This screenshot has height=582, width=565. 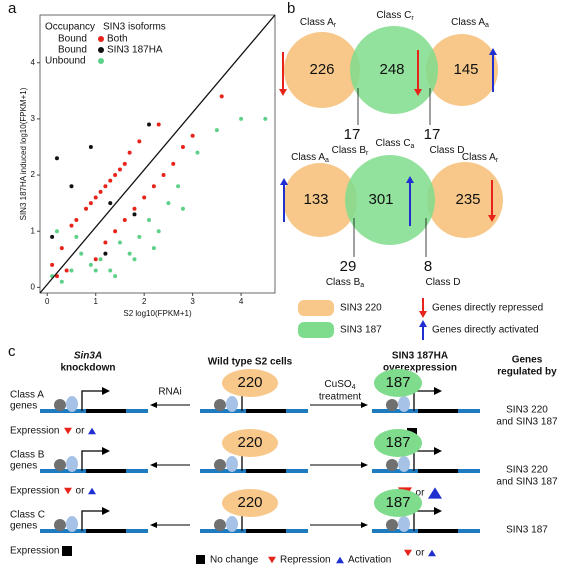 I want to click on venn-count: 133, so click(x=315, y=199).